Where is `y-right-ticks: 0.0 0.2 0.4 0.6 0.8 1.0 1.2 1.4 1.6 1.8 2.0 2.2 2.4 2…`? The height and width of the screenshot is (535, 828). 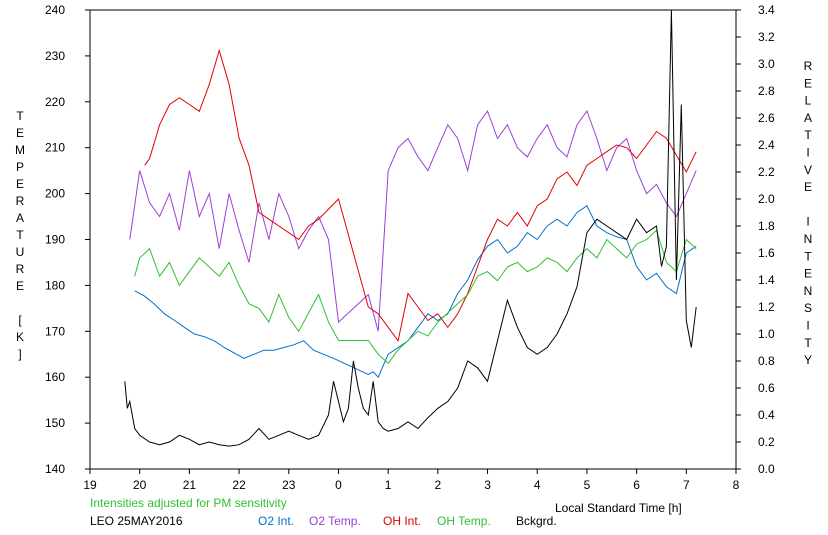
y-right-ticks: 0.0 0.2 0.4 0.6 0.8 1.0 1.2 1.4 1.6 1.8 2.0 2.2 2.4 2… is located at coordinates (755, 239).